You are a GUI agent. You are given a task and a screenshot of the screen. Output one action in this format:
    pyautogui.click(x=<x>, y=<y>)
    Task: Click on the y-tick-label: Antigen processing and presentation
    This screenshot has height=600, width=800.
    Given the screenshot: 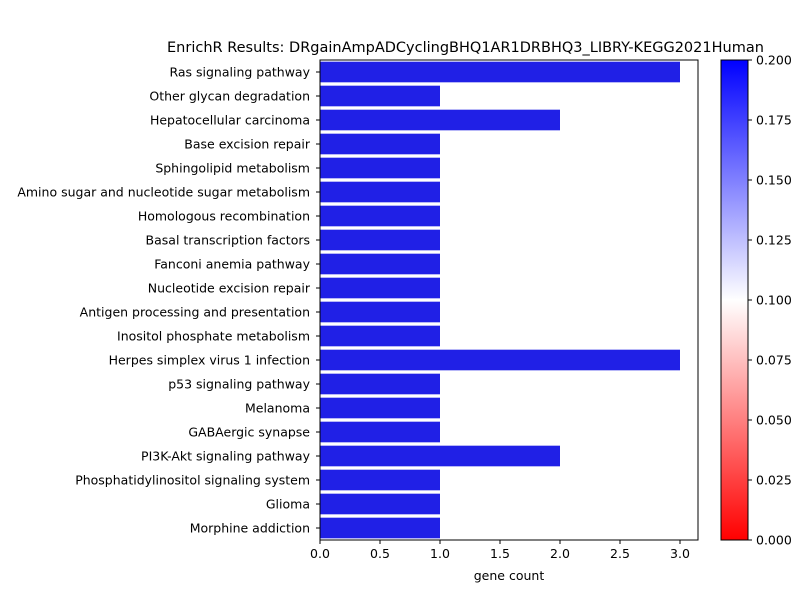 What is the action you would take?
    pyautogui.click(x=195, y=312)
    